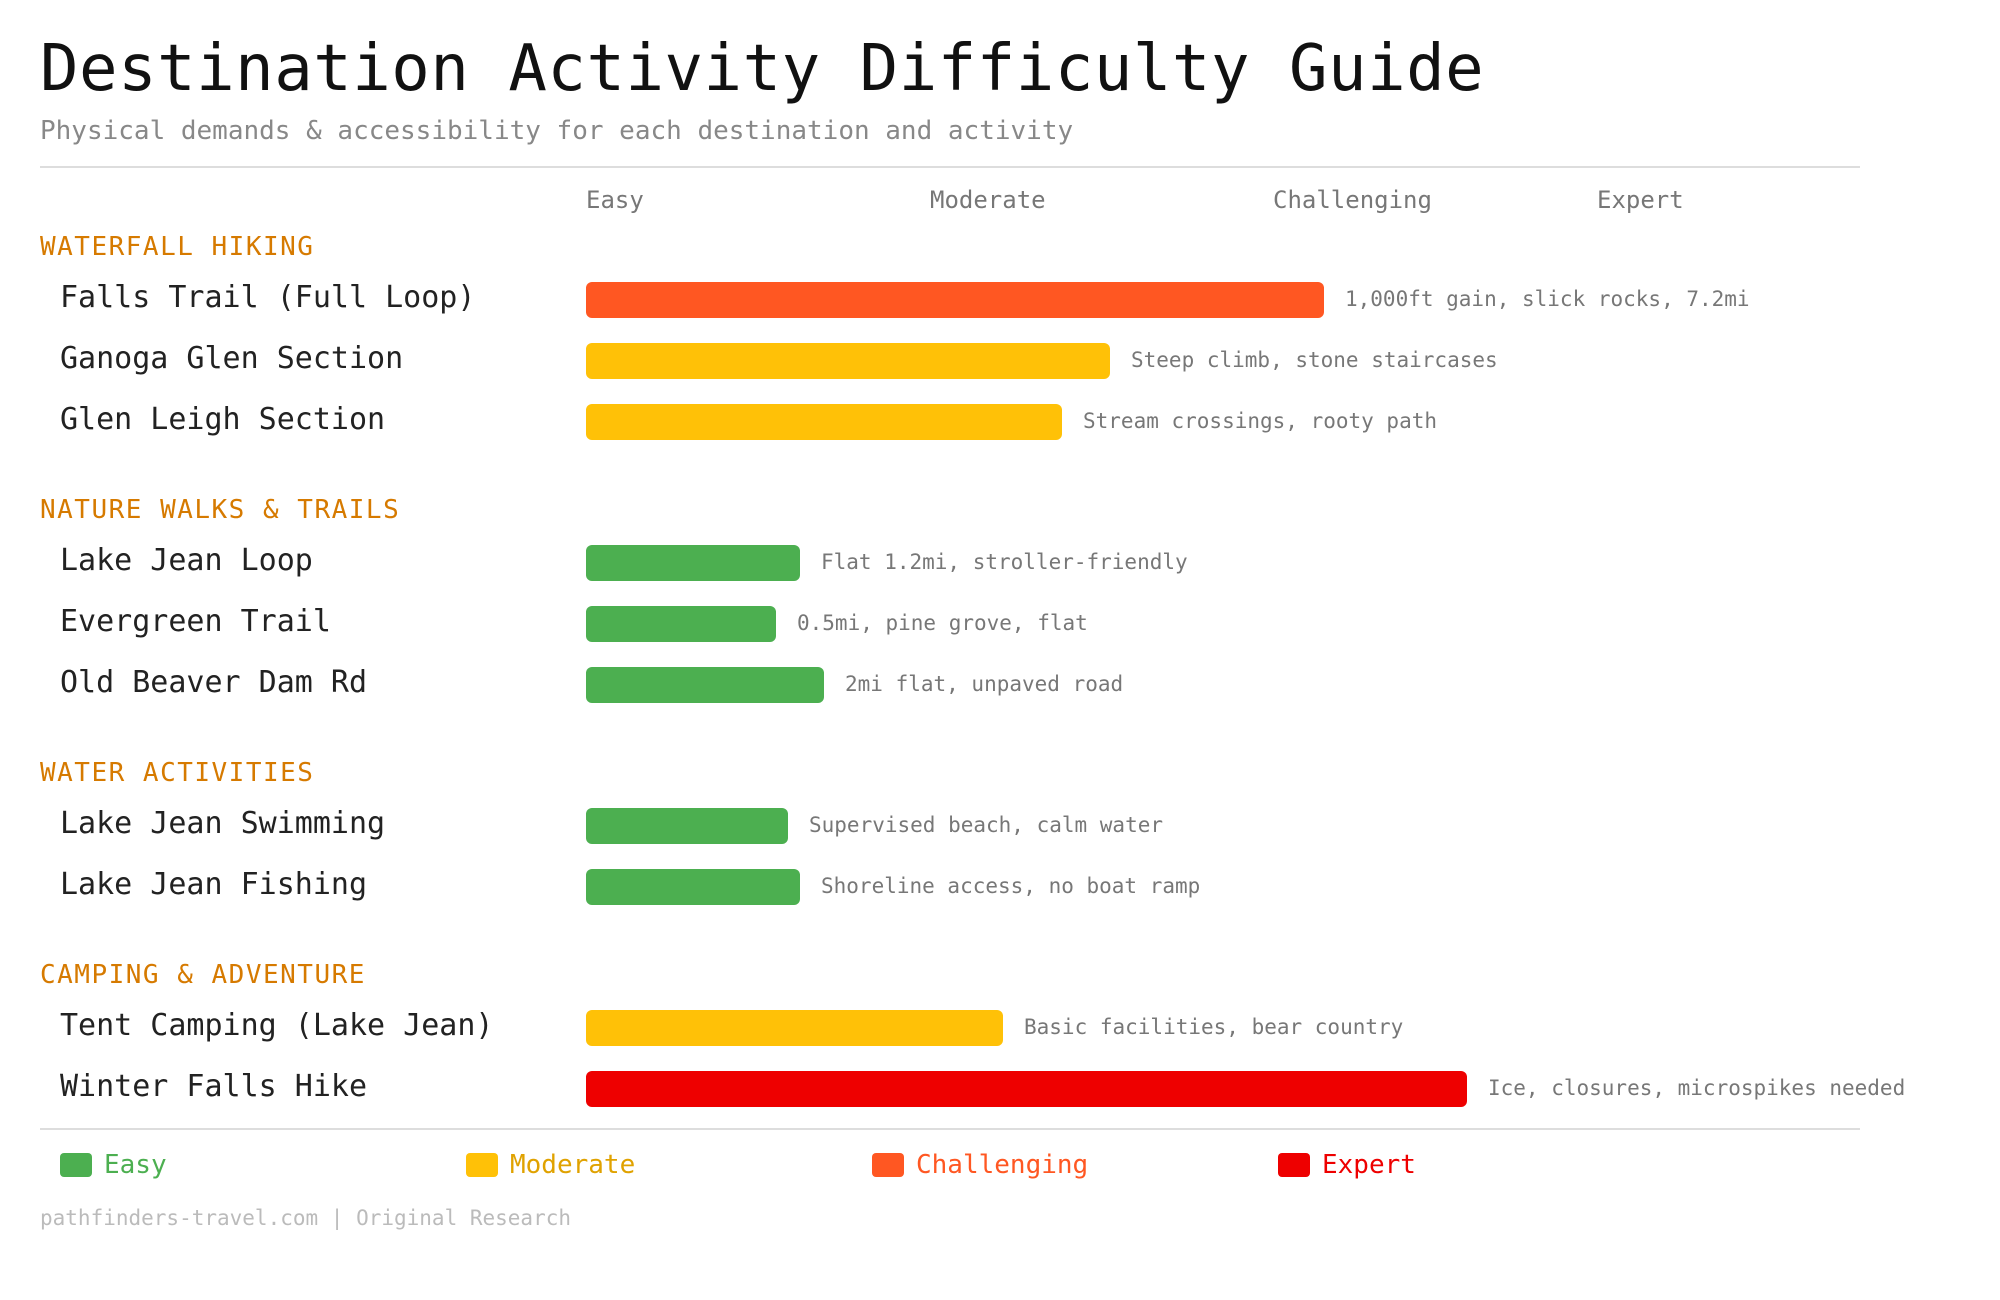  I want to click on legend-item-easy: Easy, so click(113, 1165).